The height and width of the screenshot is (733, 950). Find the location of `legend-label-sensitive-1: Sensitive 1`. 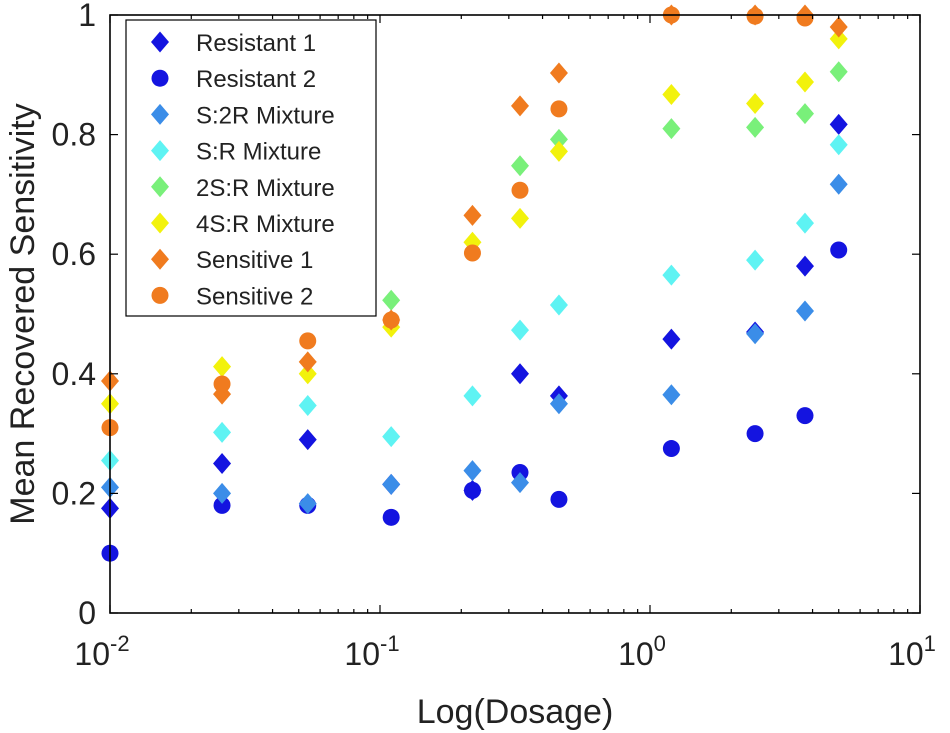

legend-label-sensitive-1: Sensitive 1 is located at coordinates (254, 260).